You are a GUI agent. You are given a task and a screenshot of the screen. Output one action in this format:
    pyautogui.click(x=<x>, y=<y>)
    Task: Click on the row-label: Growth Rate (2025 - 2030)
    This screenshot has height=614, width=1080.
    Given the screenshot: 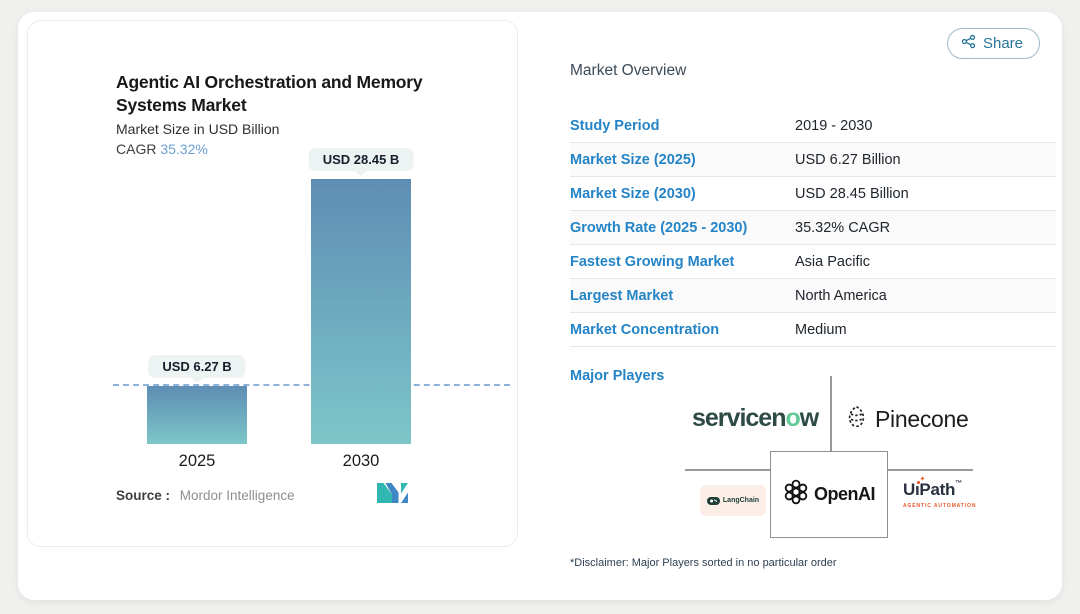 What is the action you would take?
    pyautogui.click(x=659, y=227)
    